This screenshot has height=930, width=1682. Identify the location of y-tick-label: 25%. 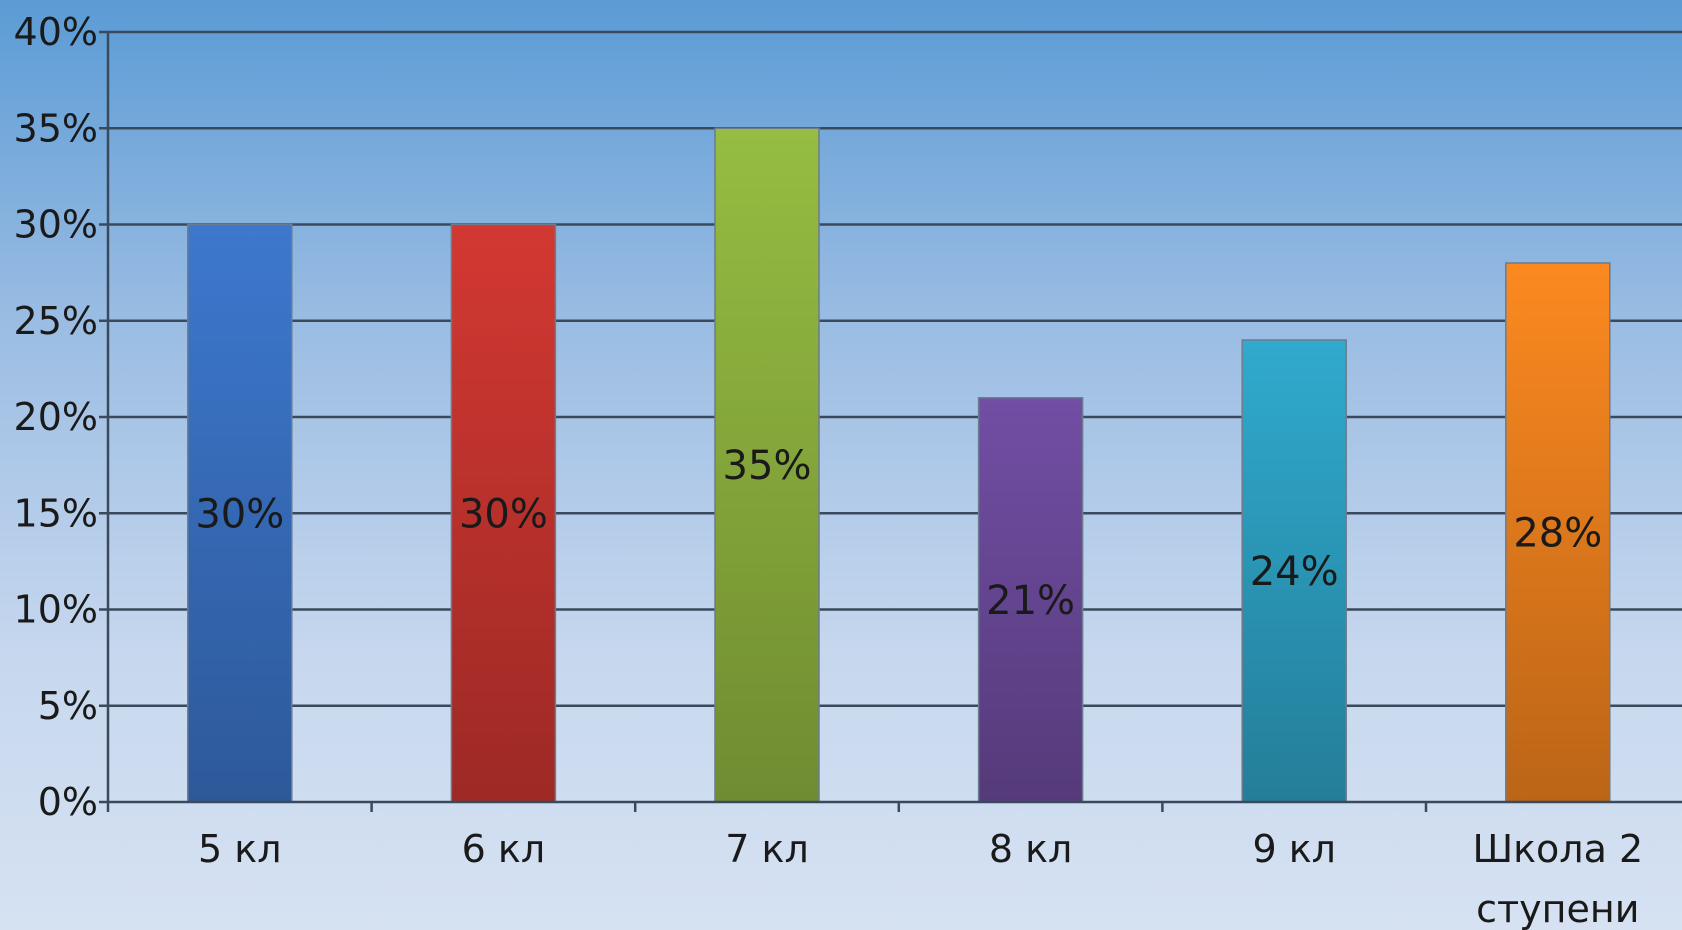
(56, 321).